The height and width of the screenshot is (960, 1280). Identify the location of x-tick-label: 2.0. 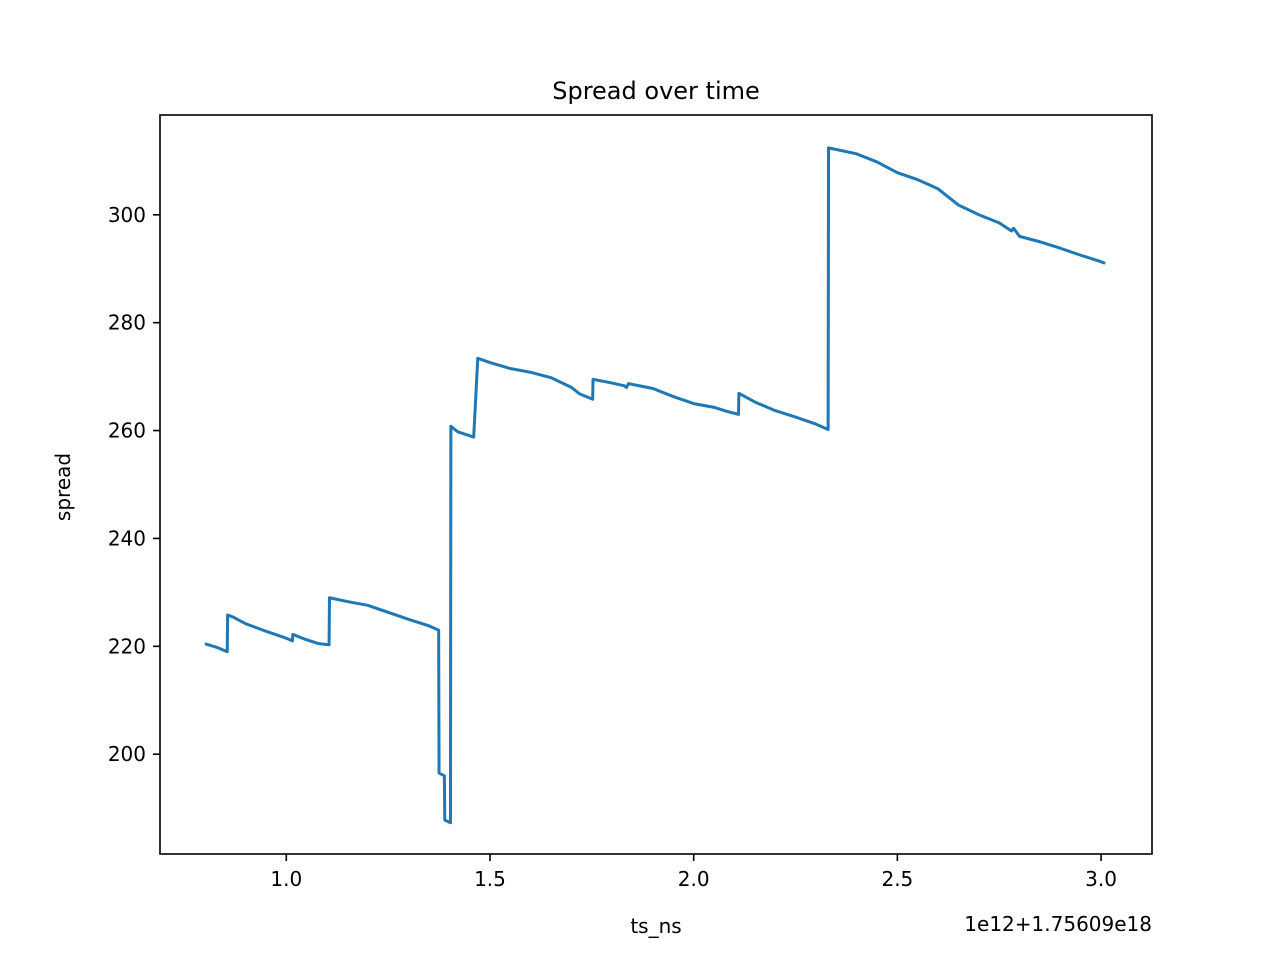
(694, 879).